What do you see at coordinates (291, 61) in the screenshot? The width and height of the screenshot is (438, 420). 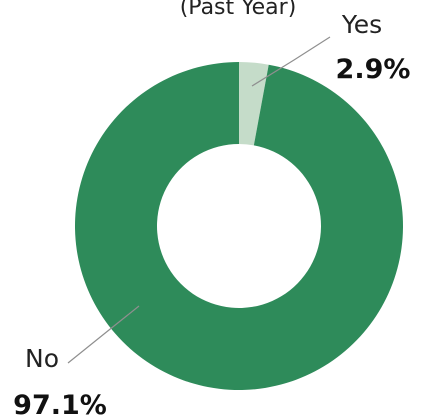 I see `leader-line-yes` at bounding box center [291, 61].